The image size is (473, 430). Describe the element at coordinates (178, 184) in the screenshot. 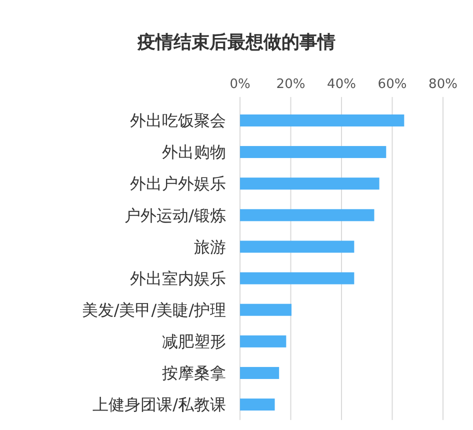

I see `y-tick-label: 外出户外娱乐` at that location.